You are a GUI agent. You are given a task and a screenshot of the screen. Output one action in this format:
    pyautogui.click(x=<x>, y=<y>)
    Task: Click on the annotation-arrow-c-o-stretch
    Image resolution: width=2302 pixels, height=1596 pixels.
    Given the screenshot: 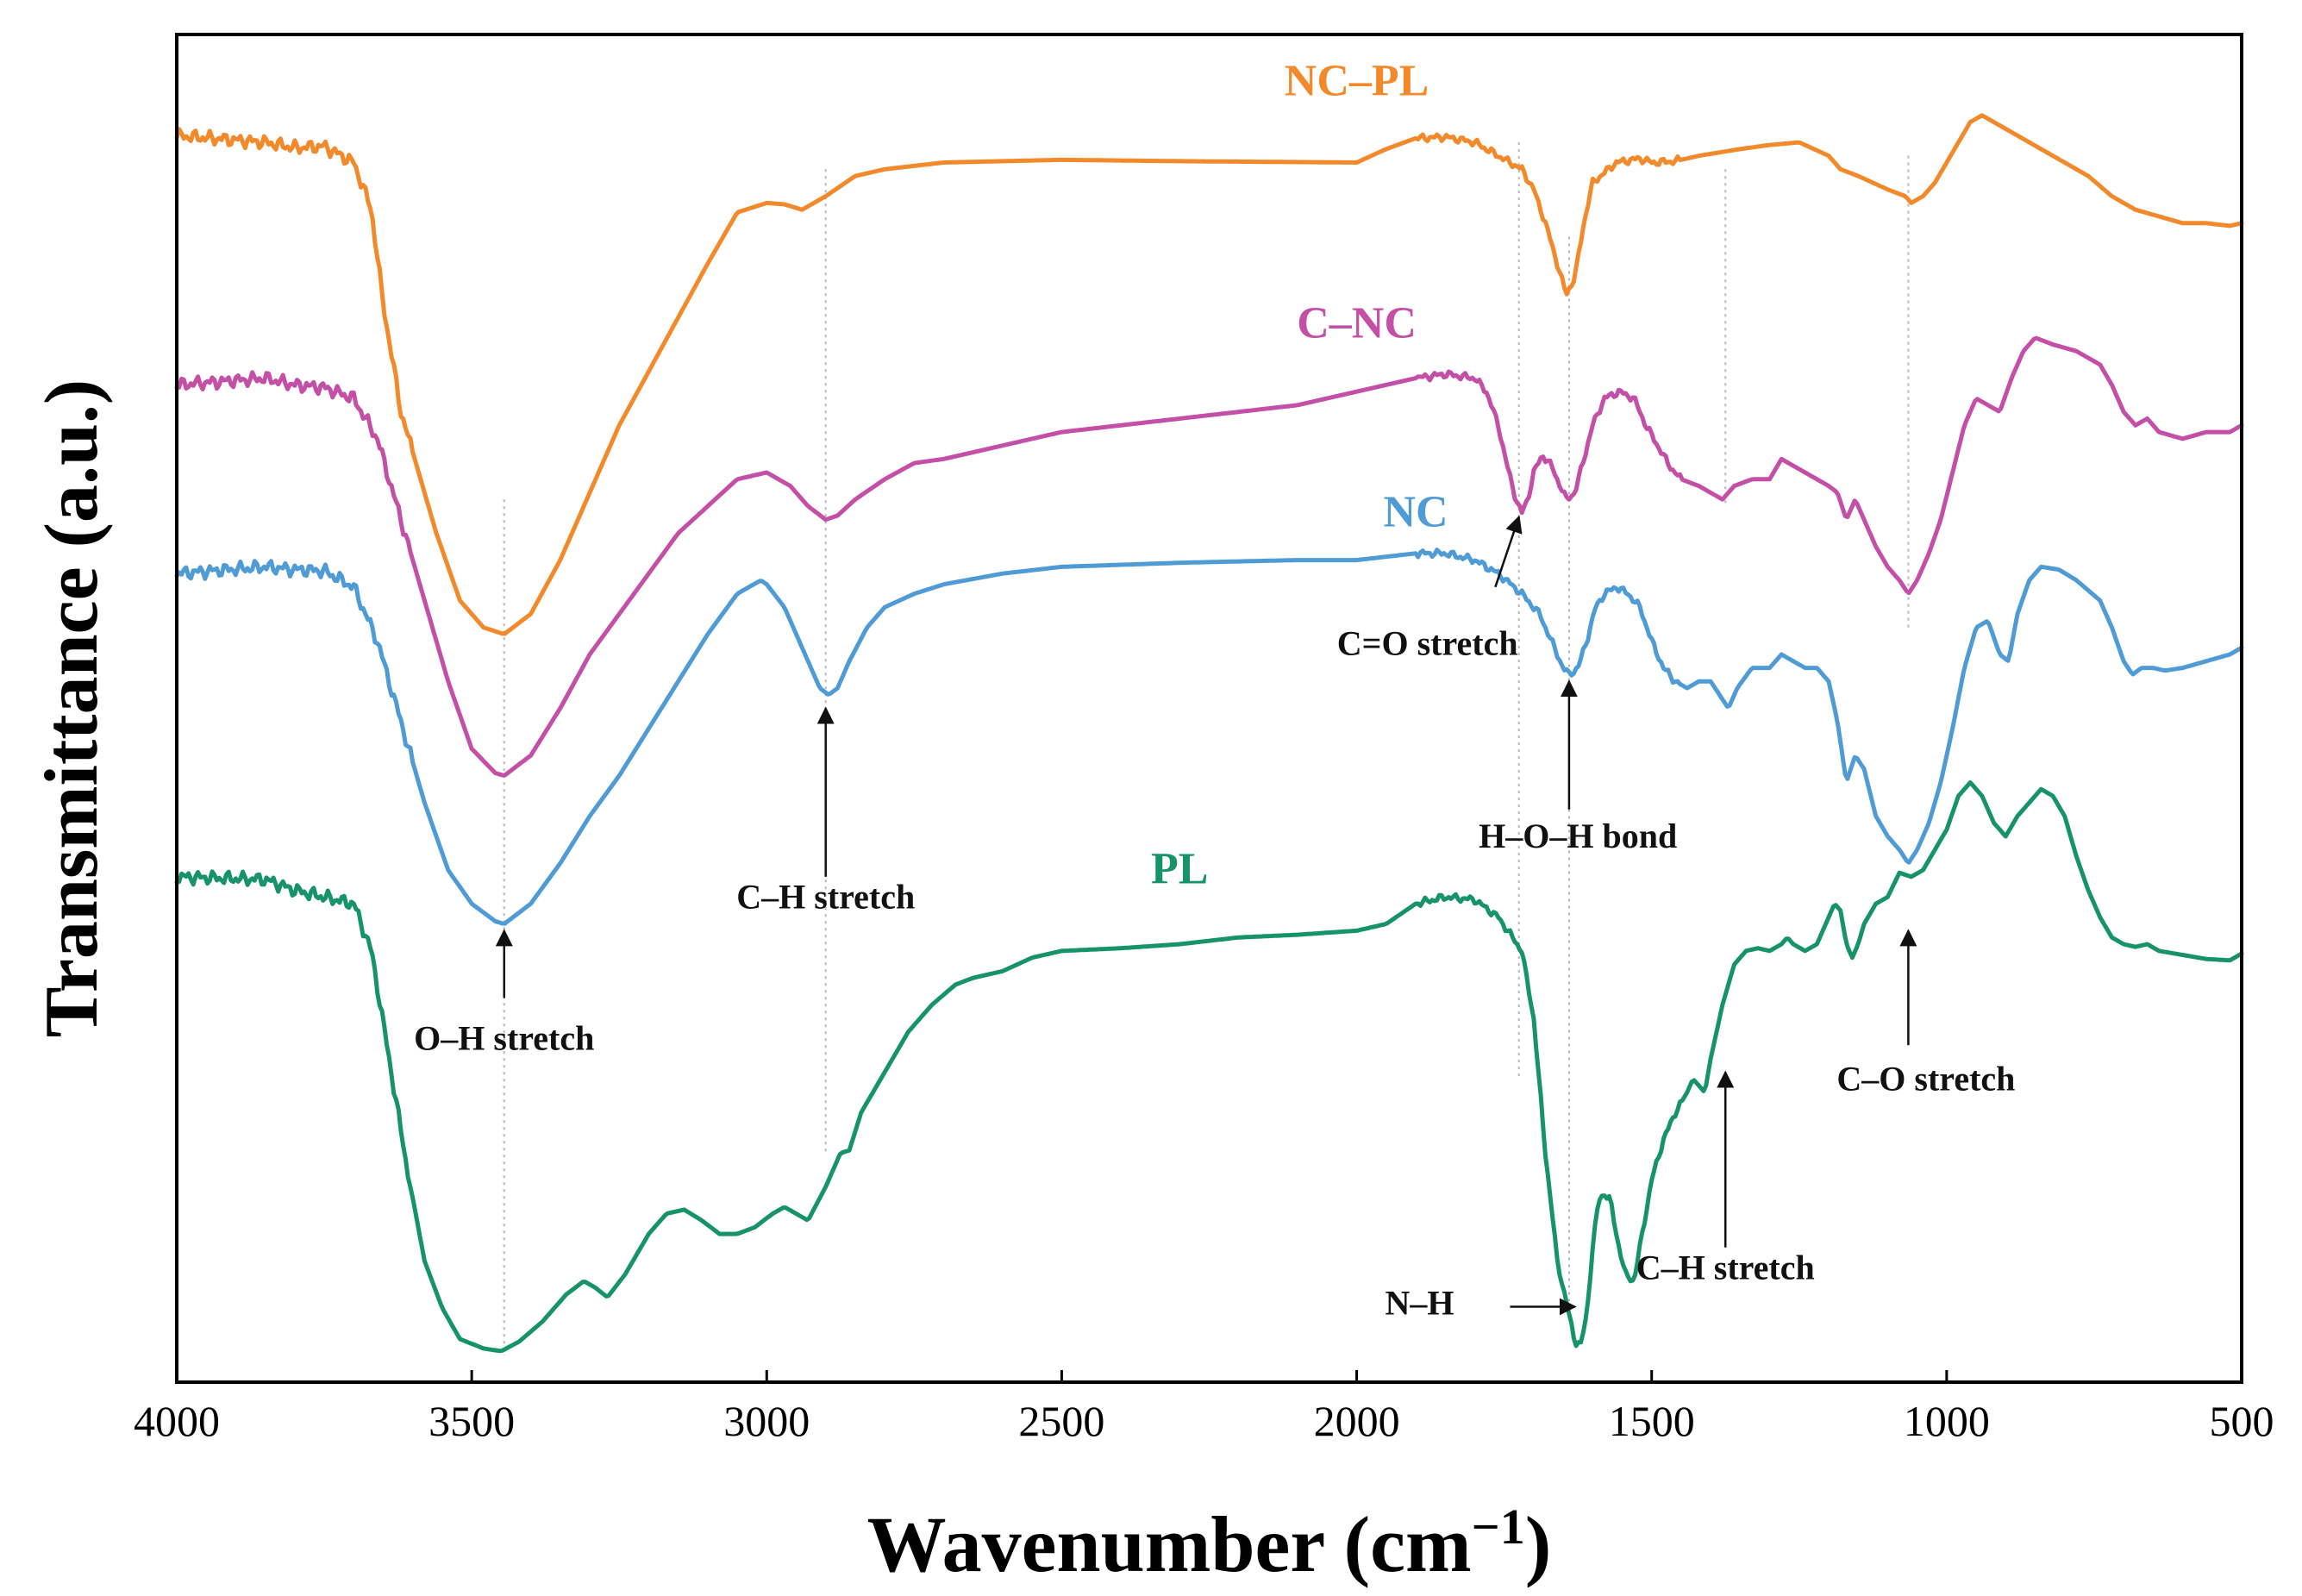 What is the action you would take?
    pyautogui.click(x=1508, y=551)
    